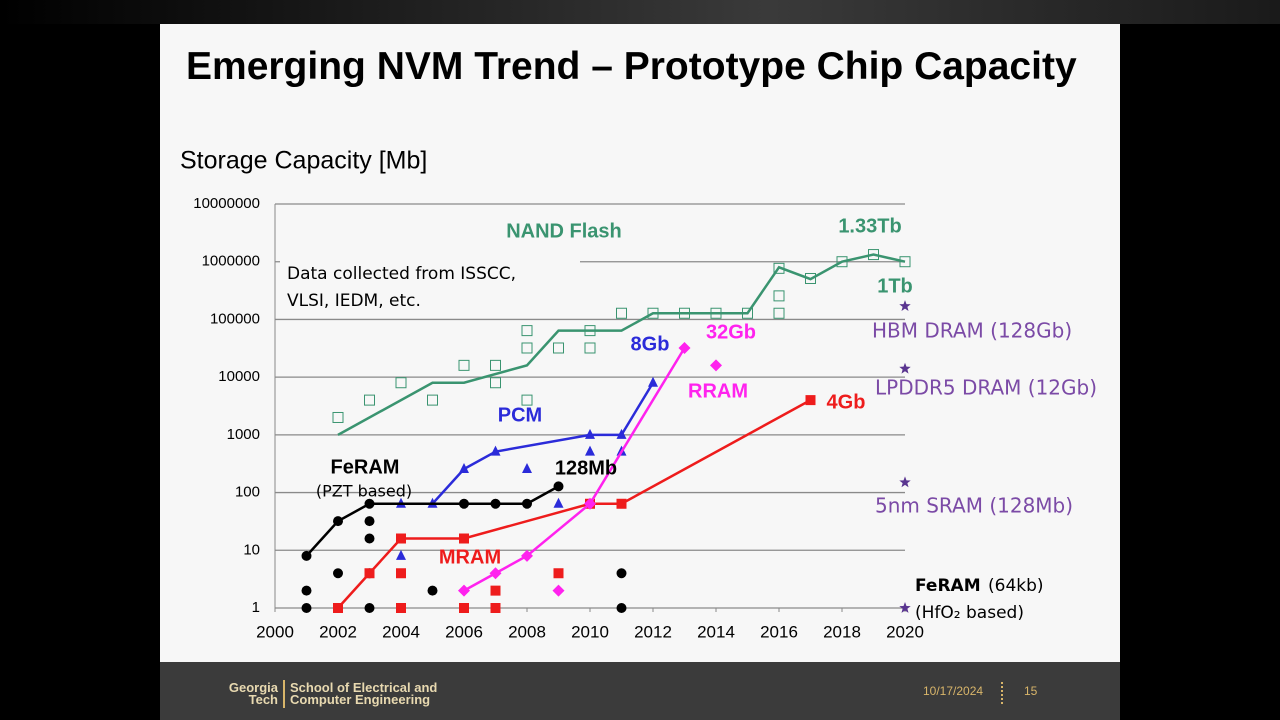 Image resolution: width=1280 pixels, height=720 pixels. I want to click on top-bar, so click(640, 12).